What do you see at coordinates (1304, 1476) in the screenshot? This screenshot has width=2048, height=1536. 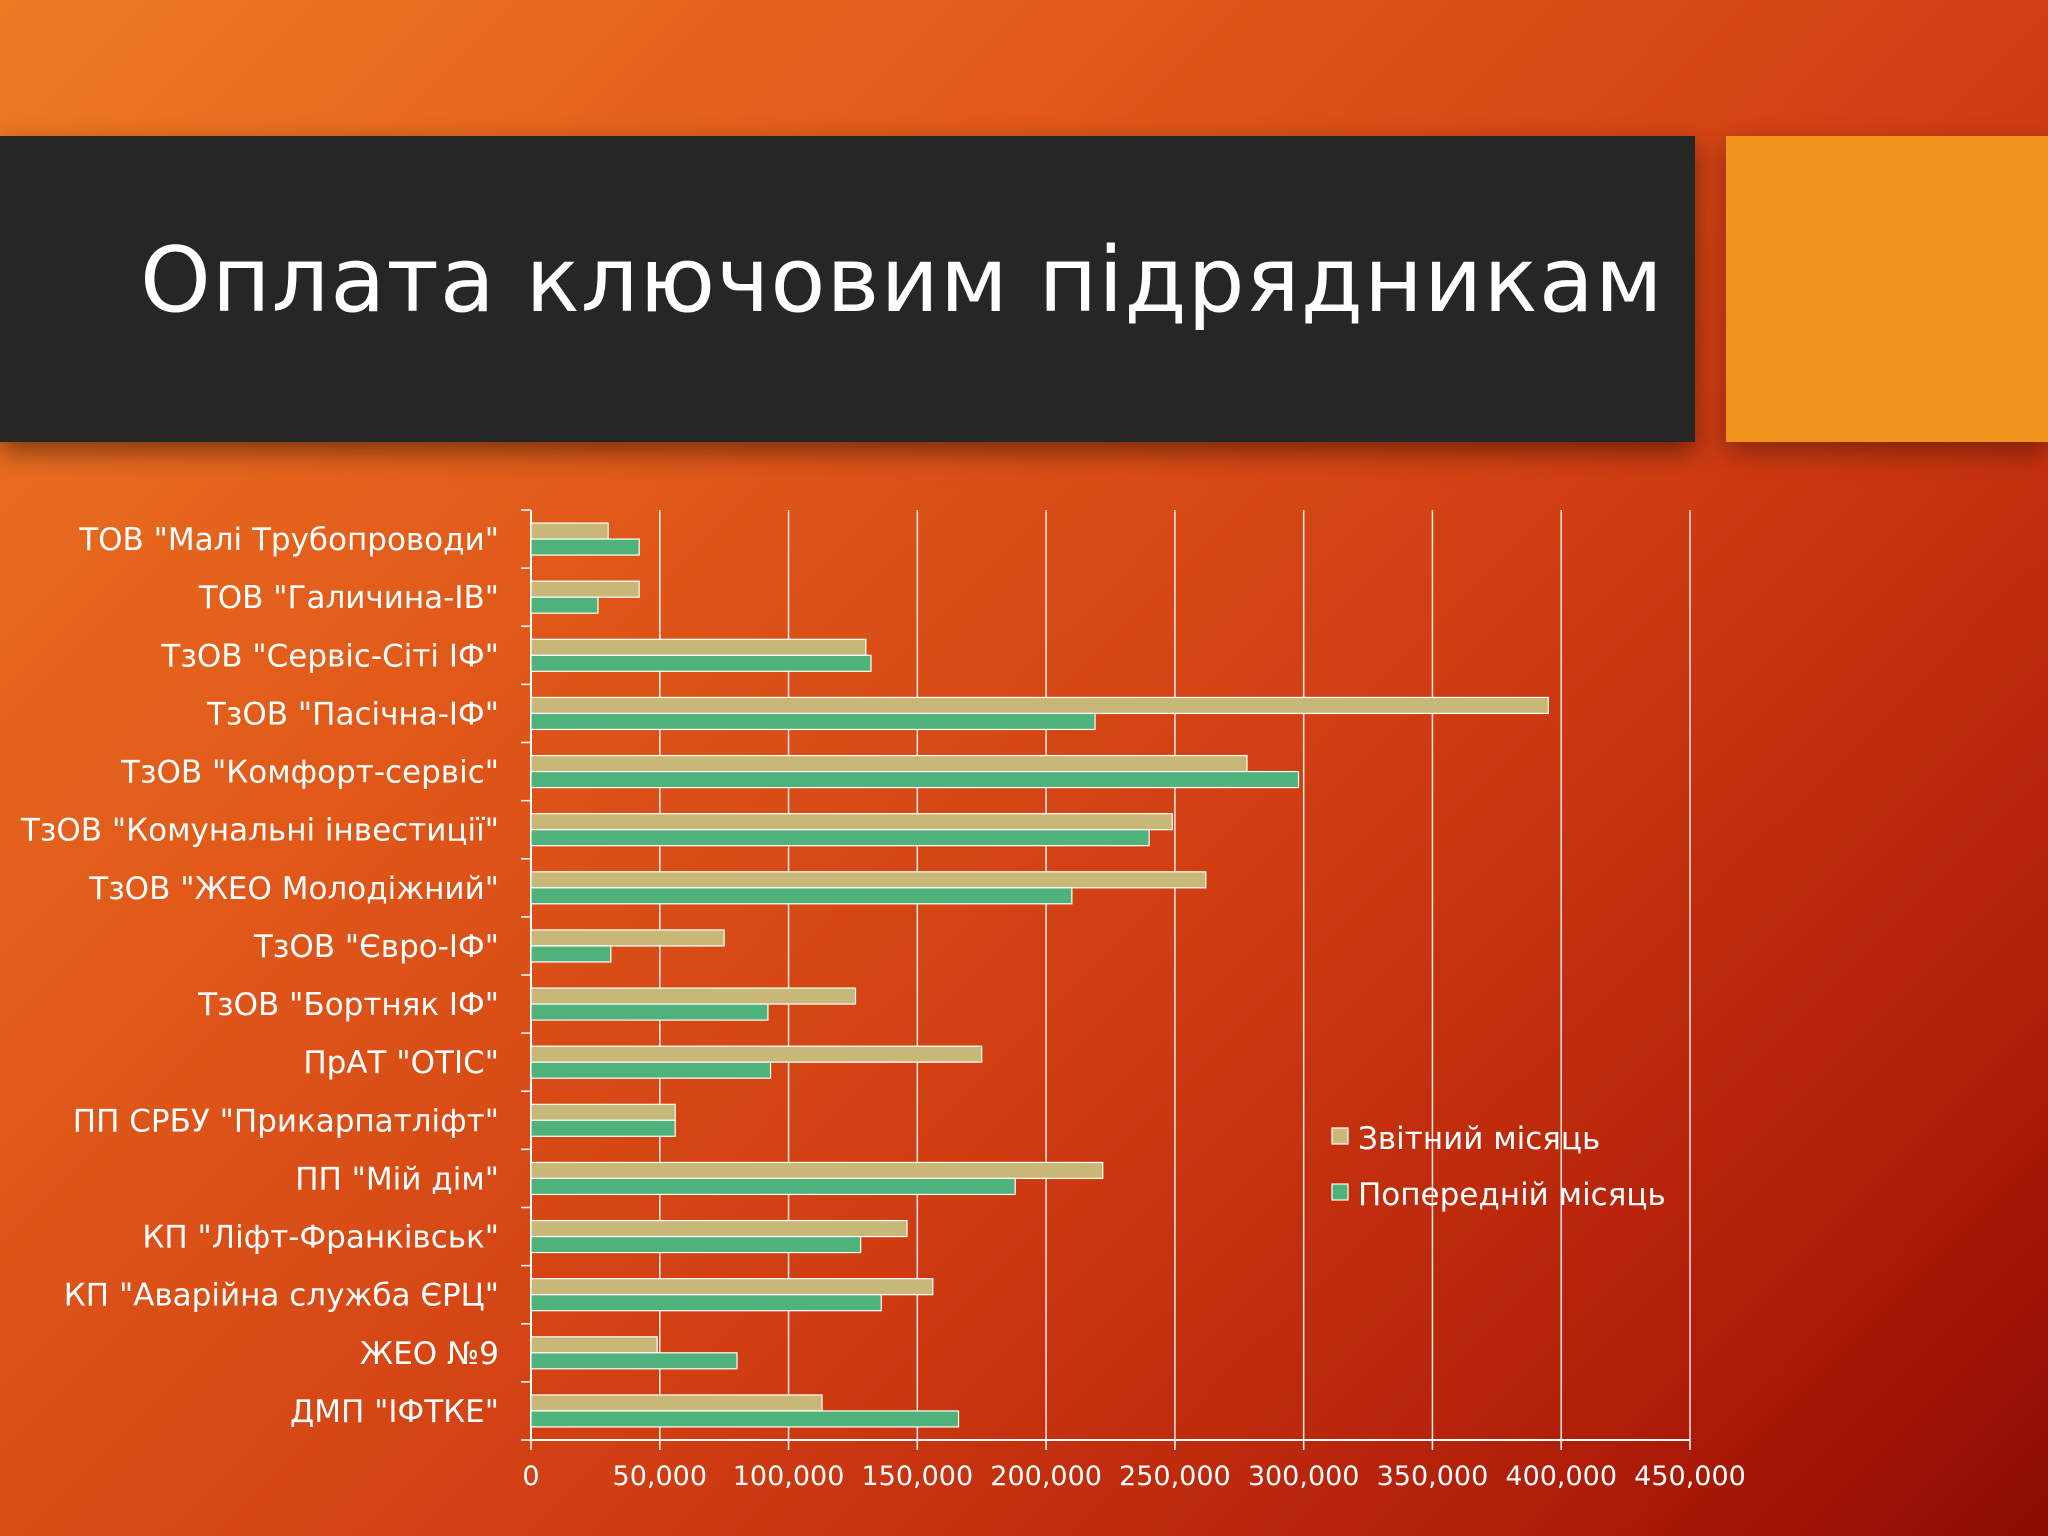 I see `x-tick-label: 300,000` at bounding box center [1304, 1476].